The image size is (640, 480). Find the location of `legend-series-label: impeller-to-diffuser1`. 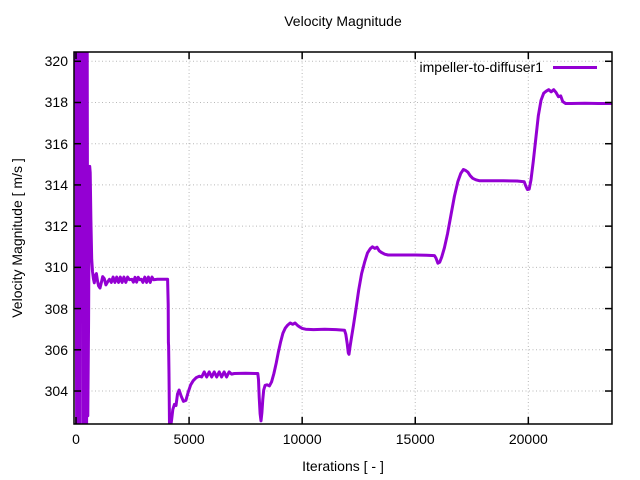

legend-series-label: impeller-to-diffuser1 is located at coordinates (481, 67).